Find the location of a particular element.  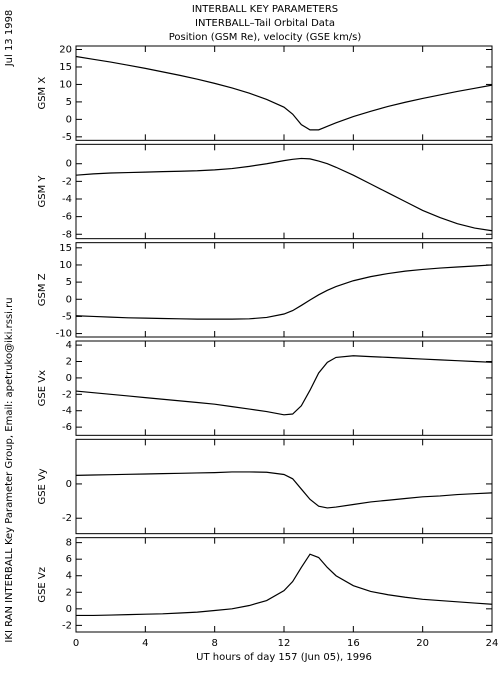

x-tick-label: 16 is located at coordinates (353, 643).